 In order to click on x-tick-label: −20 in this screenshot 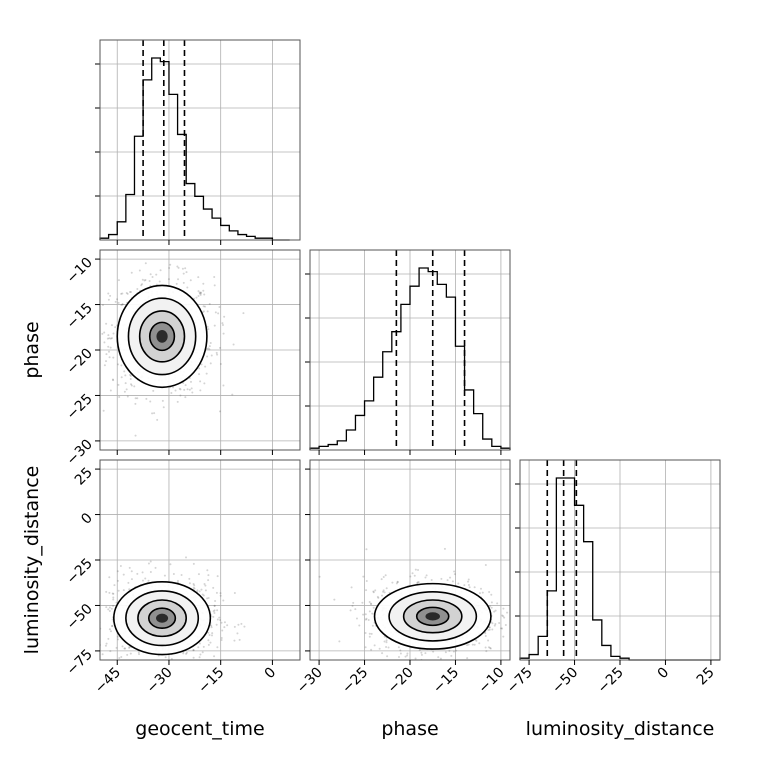, I will do `click(401, 681)`.